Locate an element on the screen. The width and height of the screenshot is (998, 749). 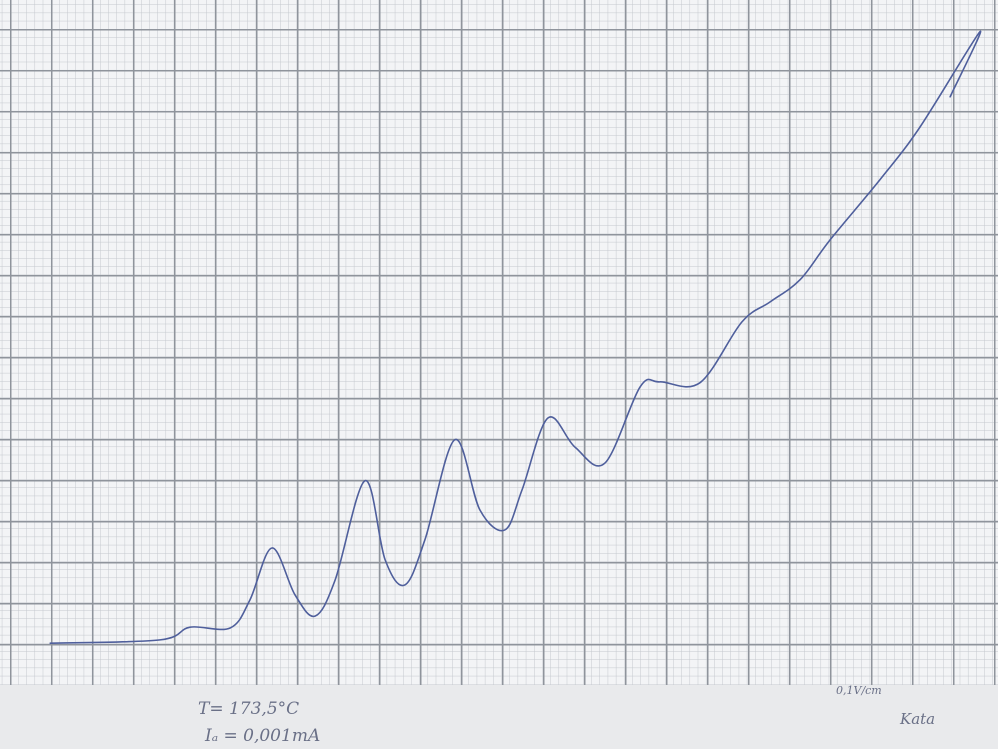
signature: Kata is located at coordinates (917, 719).